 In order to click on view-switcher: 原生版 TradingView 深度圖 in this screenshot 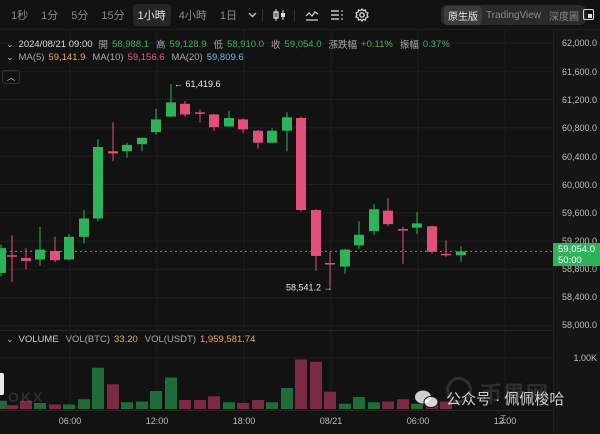, I will do `click(514, 15)`.